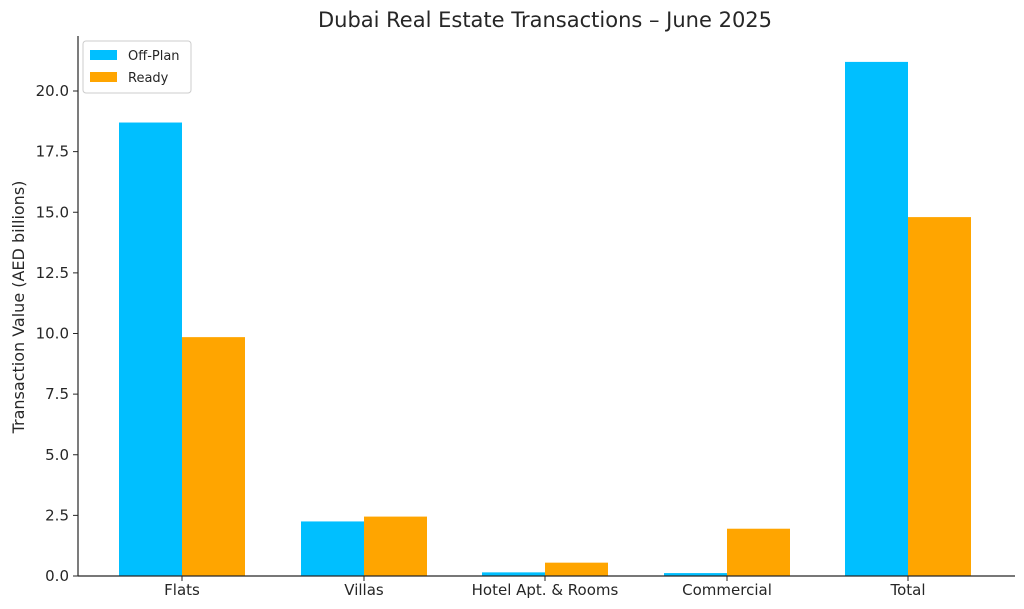 The image size is (1024, 609). I want to click on x-tick-label: Total, so click(907, 590).